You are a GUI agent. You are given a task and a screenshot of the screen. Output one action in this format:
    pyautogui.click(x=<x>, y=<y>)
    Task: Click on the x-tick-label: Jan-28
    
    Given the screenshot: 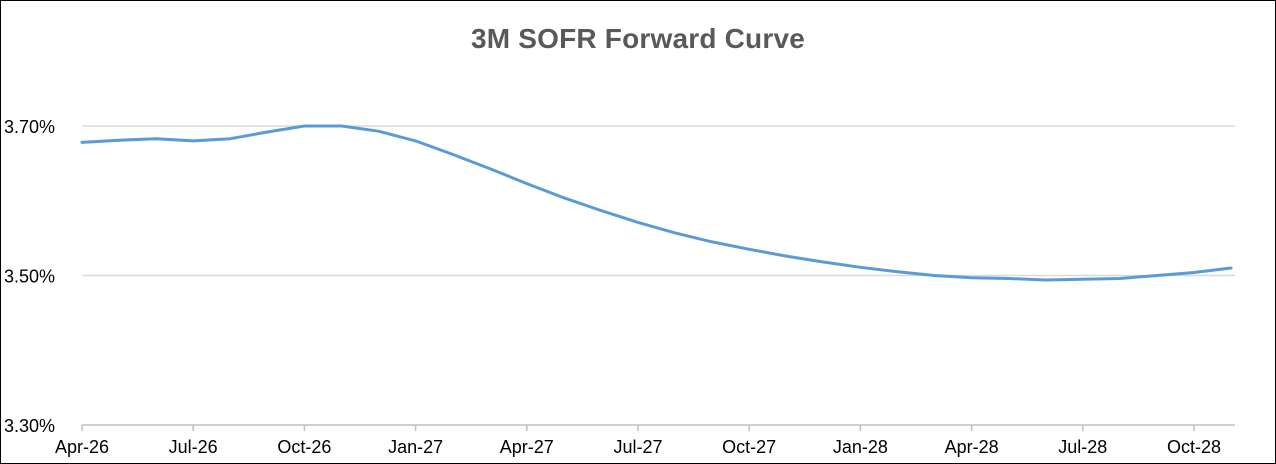 What is the action you would take?
    pyautogui.click(x=860, y=447)
    